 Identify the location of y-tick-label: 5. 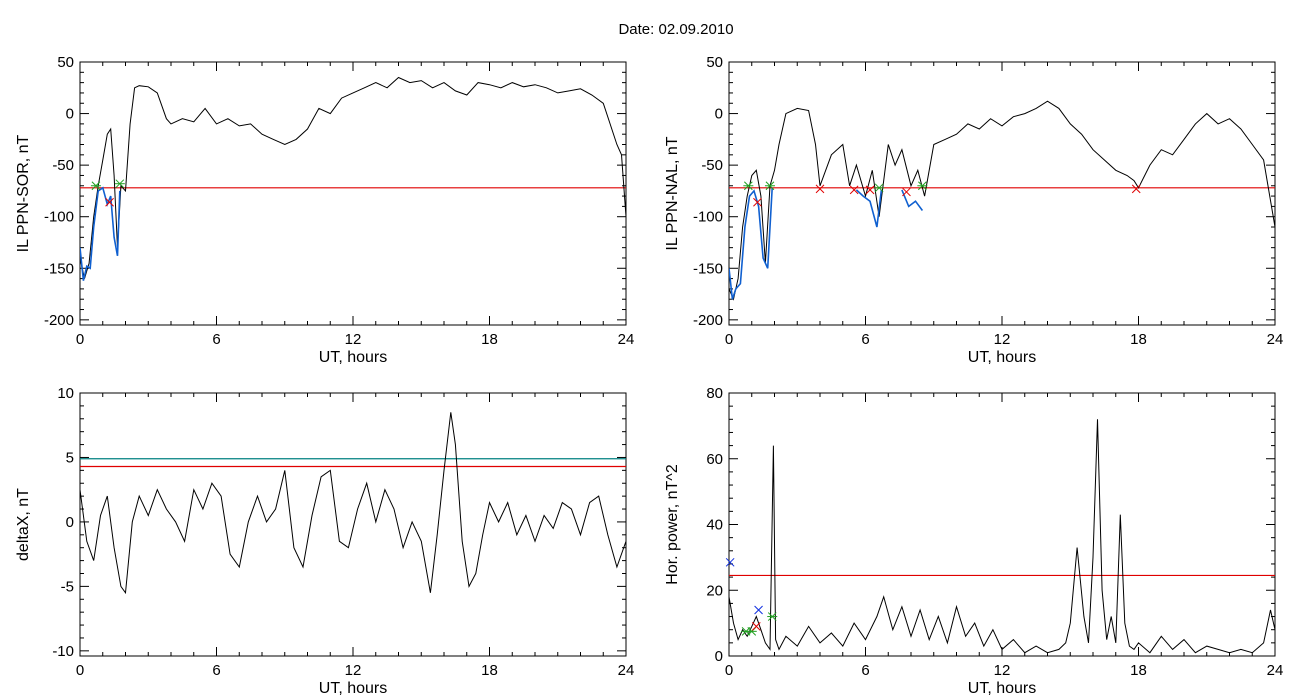
(70, 457).